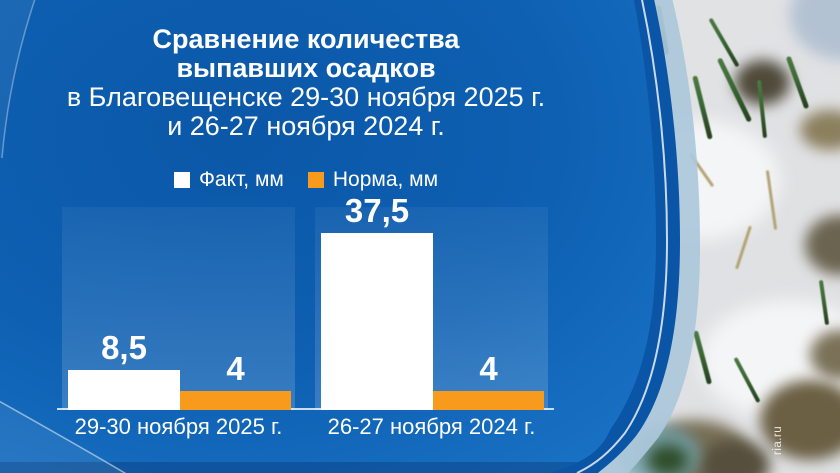 This screenshot has height=473, width=840. What do you see at coordinates (306, 97) in the screenshot?
I see `title-line-3: в Благовещенске 29-30 ноября 2025 г.` at bounding box center [306, 97].